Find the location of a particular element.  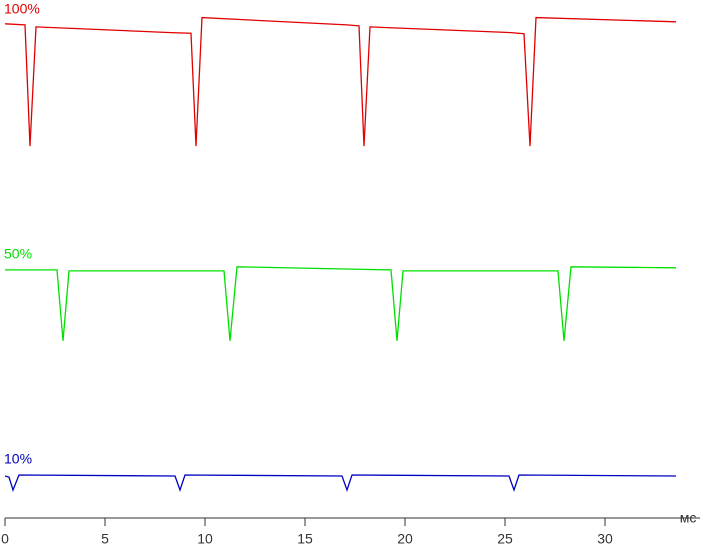

x-tick-label: 15 is located at coordinates (305, 539).